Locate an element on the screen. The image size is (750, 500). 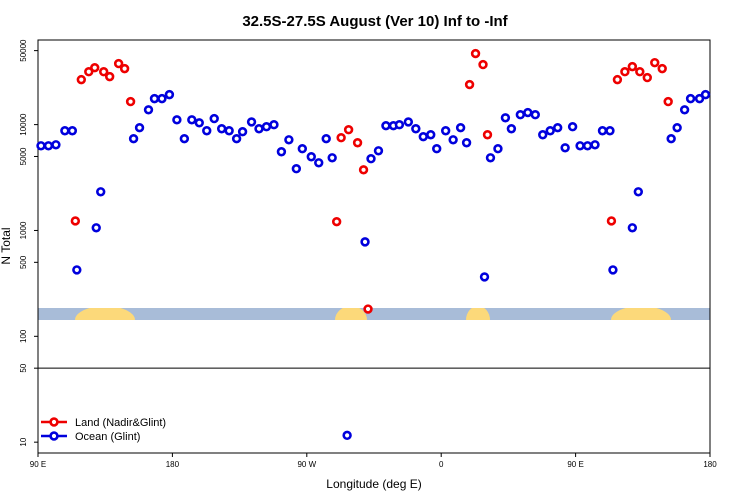
y-tick-label: 500 is located at coordinates (23, 262).